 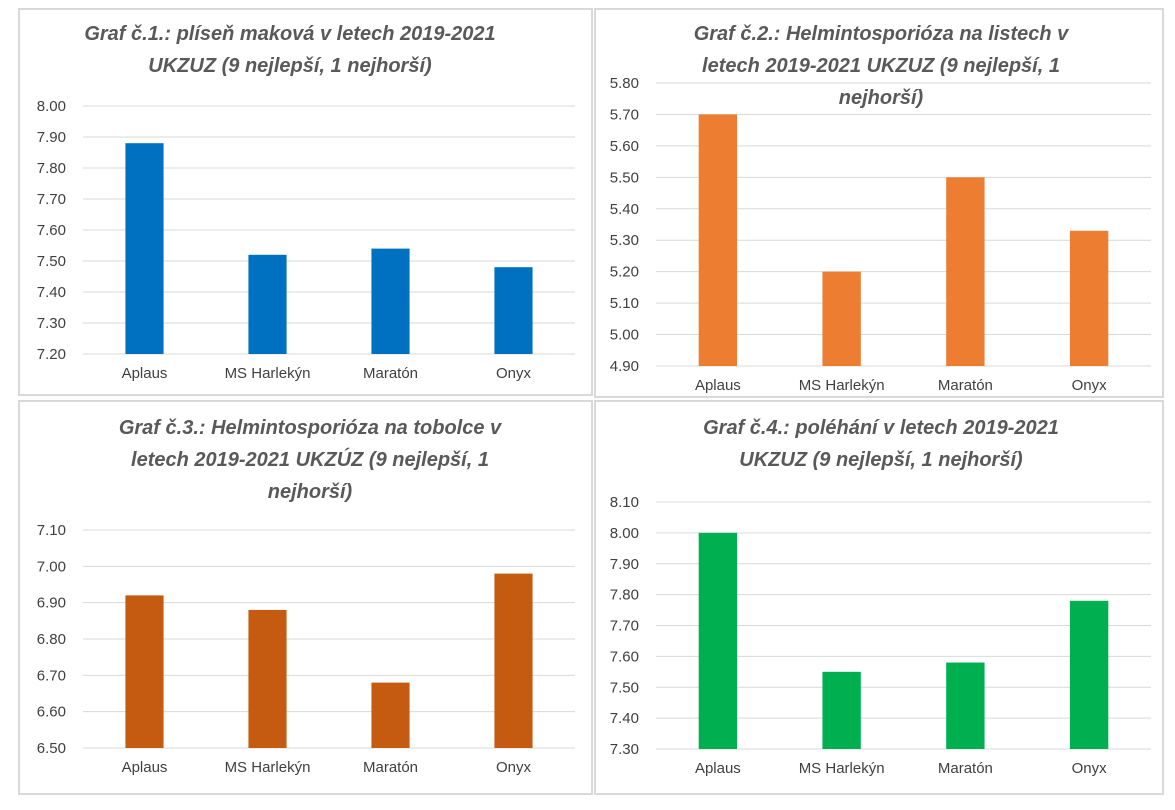 I want to click on y-tick-label: 5.40, so click(x=624, y=209).